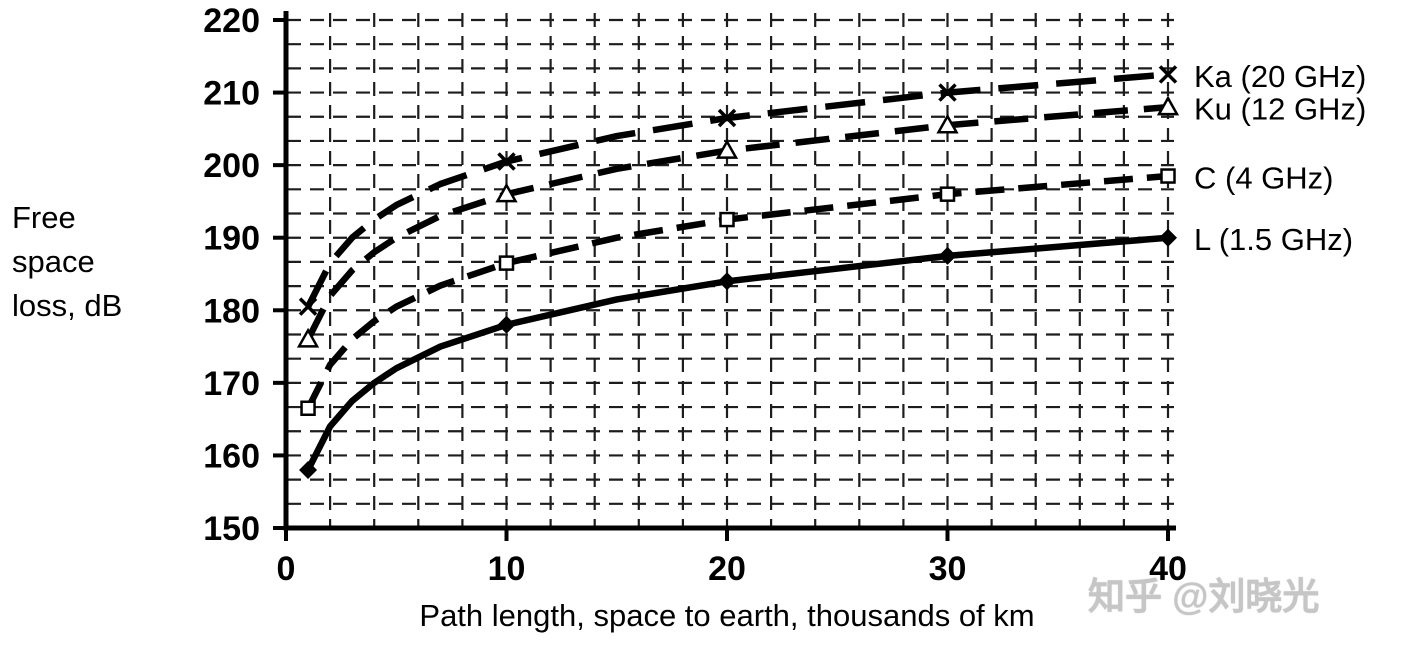 The height and width of the screenshot is (653, 1403). I want to click on y-tick-label: 180, so click(231, 311).